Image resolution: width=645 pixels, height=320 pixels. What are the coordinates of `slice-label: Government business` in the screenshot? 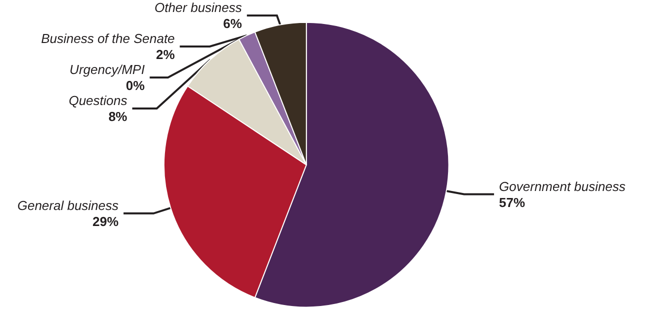 It's located at (562, 186).